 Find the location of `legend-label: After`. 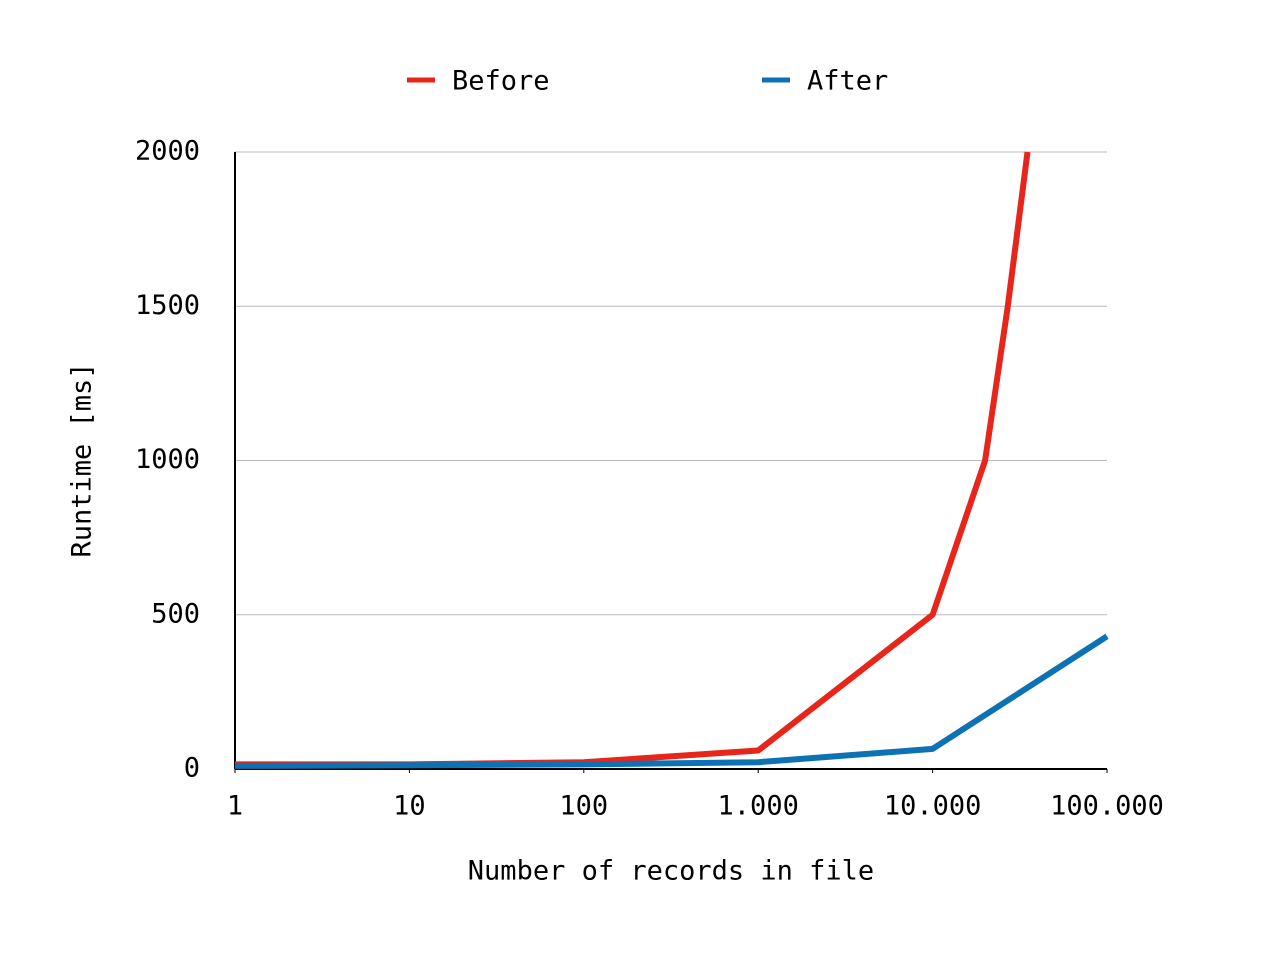

legend-label: After is located at coordinates (847, 81).